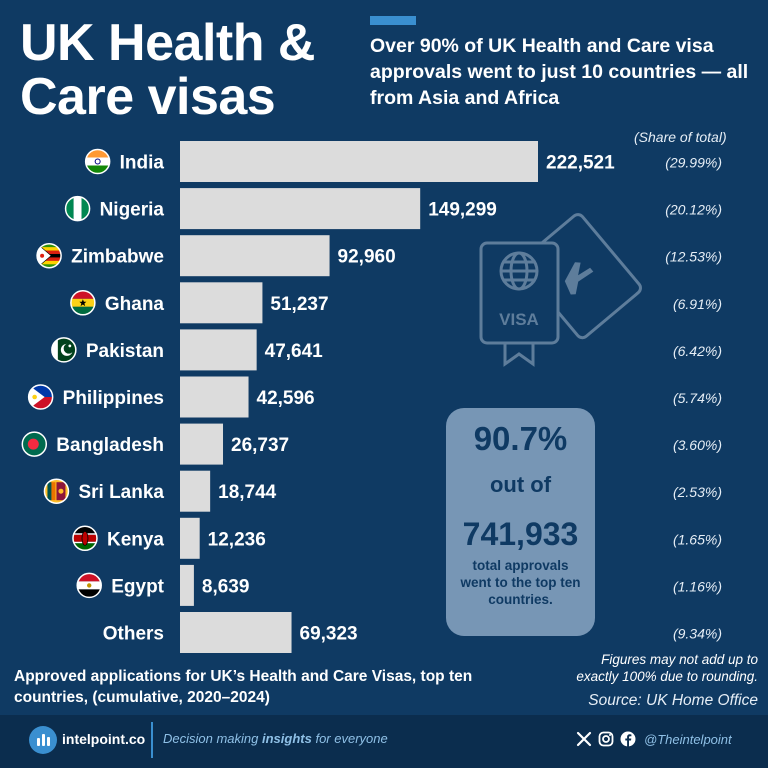 The height and width of the screenshot is (768, 768). I want to click on social-links: @Theintelpoint, so click(654, 739).